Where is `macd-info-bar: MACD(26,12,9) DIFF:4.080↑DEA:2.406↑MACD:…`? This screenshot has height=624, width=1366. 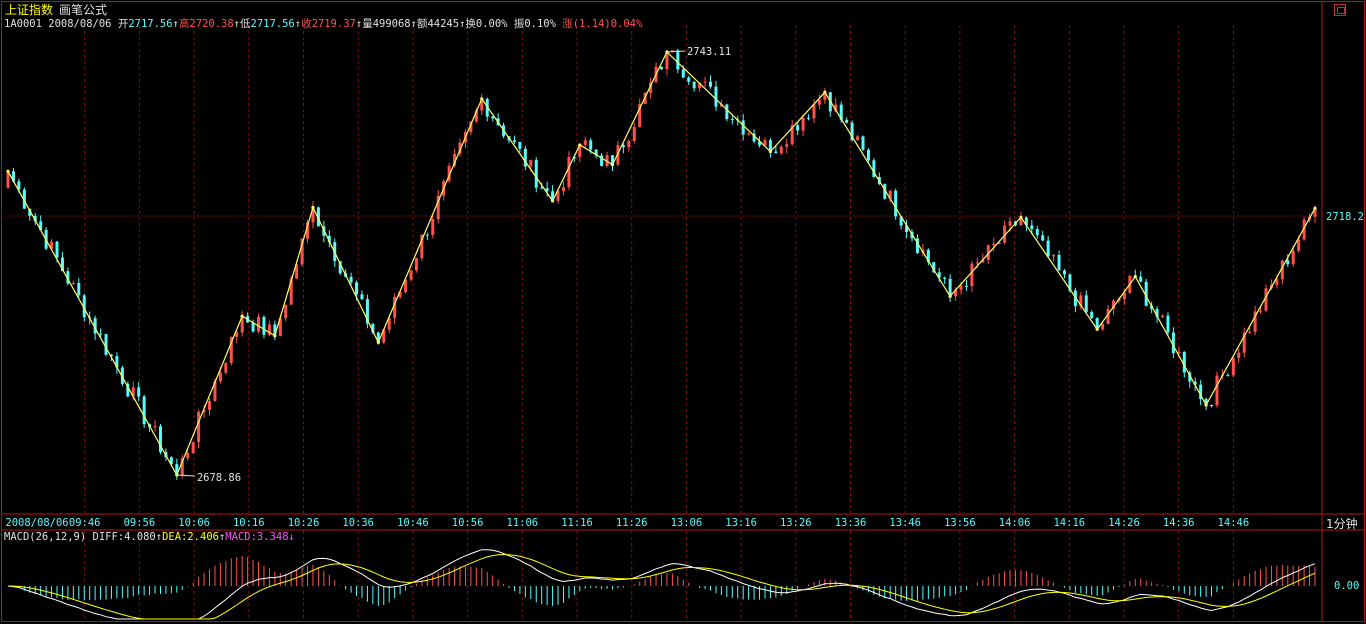 macd-info-bar: MACD(26,12,9) DIFF:4.080↑DEA:2.406↑MACD:… is located at coordinates (149, 537).